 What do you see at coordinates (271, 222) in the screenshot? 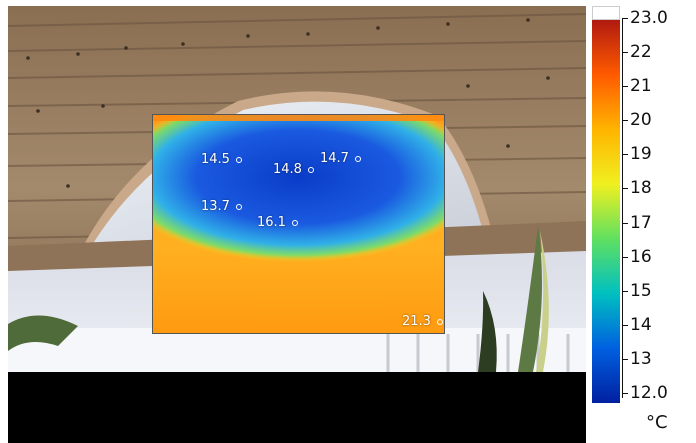
I see `spot-value: 16.1` at bounding box center [271, 222].